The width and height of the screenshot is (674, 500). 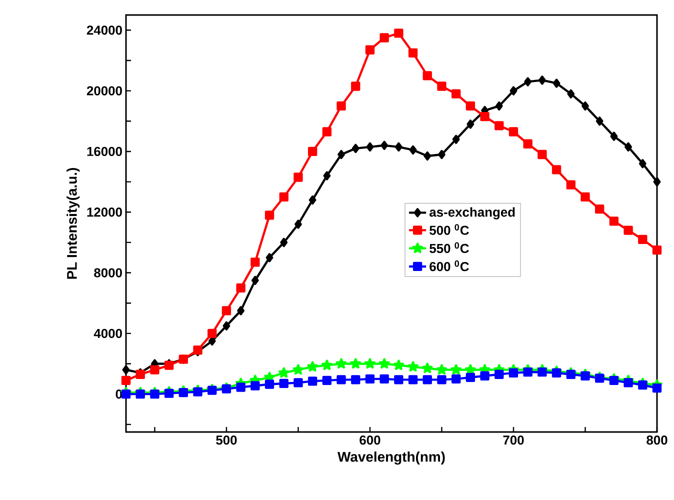 I want to click on legend-label: 550 $^{0}$C, so click(x=449, y=248).